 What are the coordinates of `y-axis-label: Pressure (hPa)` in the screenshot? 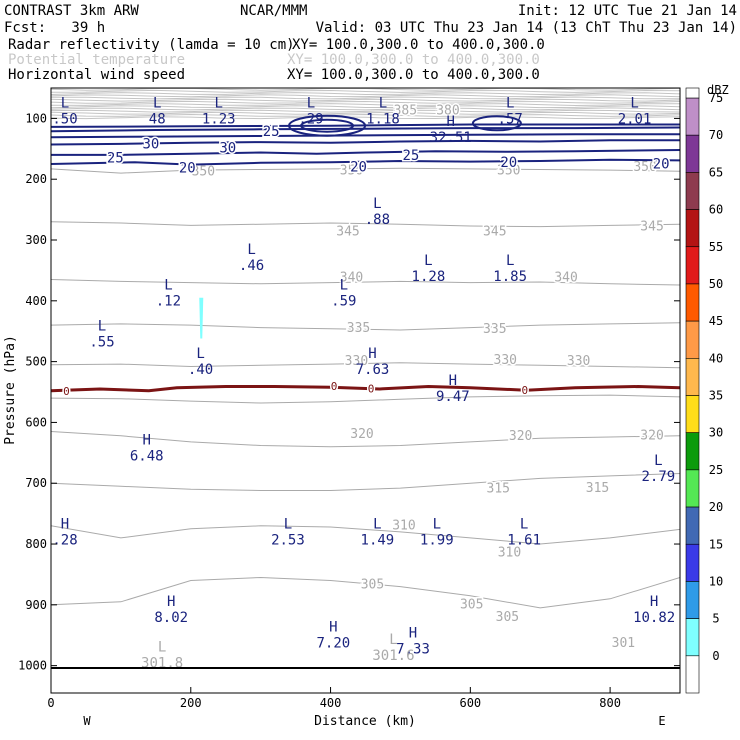 It's located at (10, 390).